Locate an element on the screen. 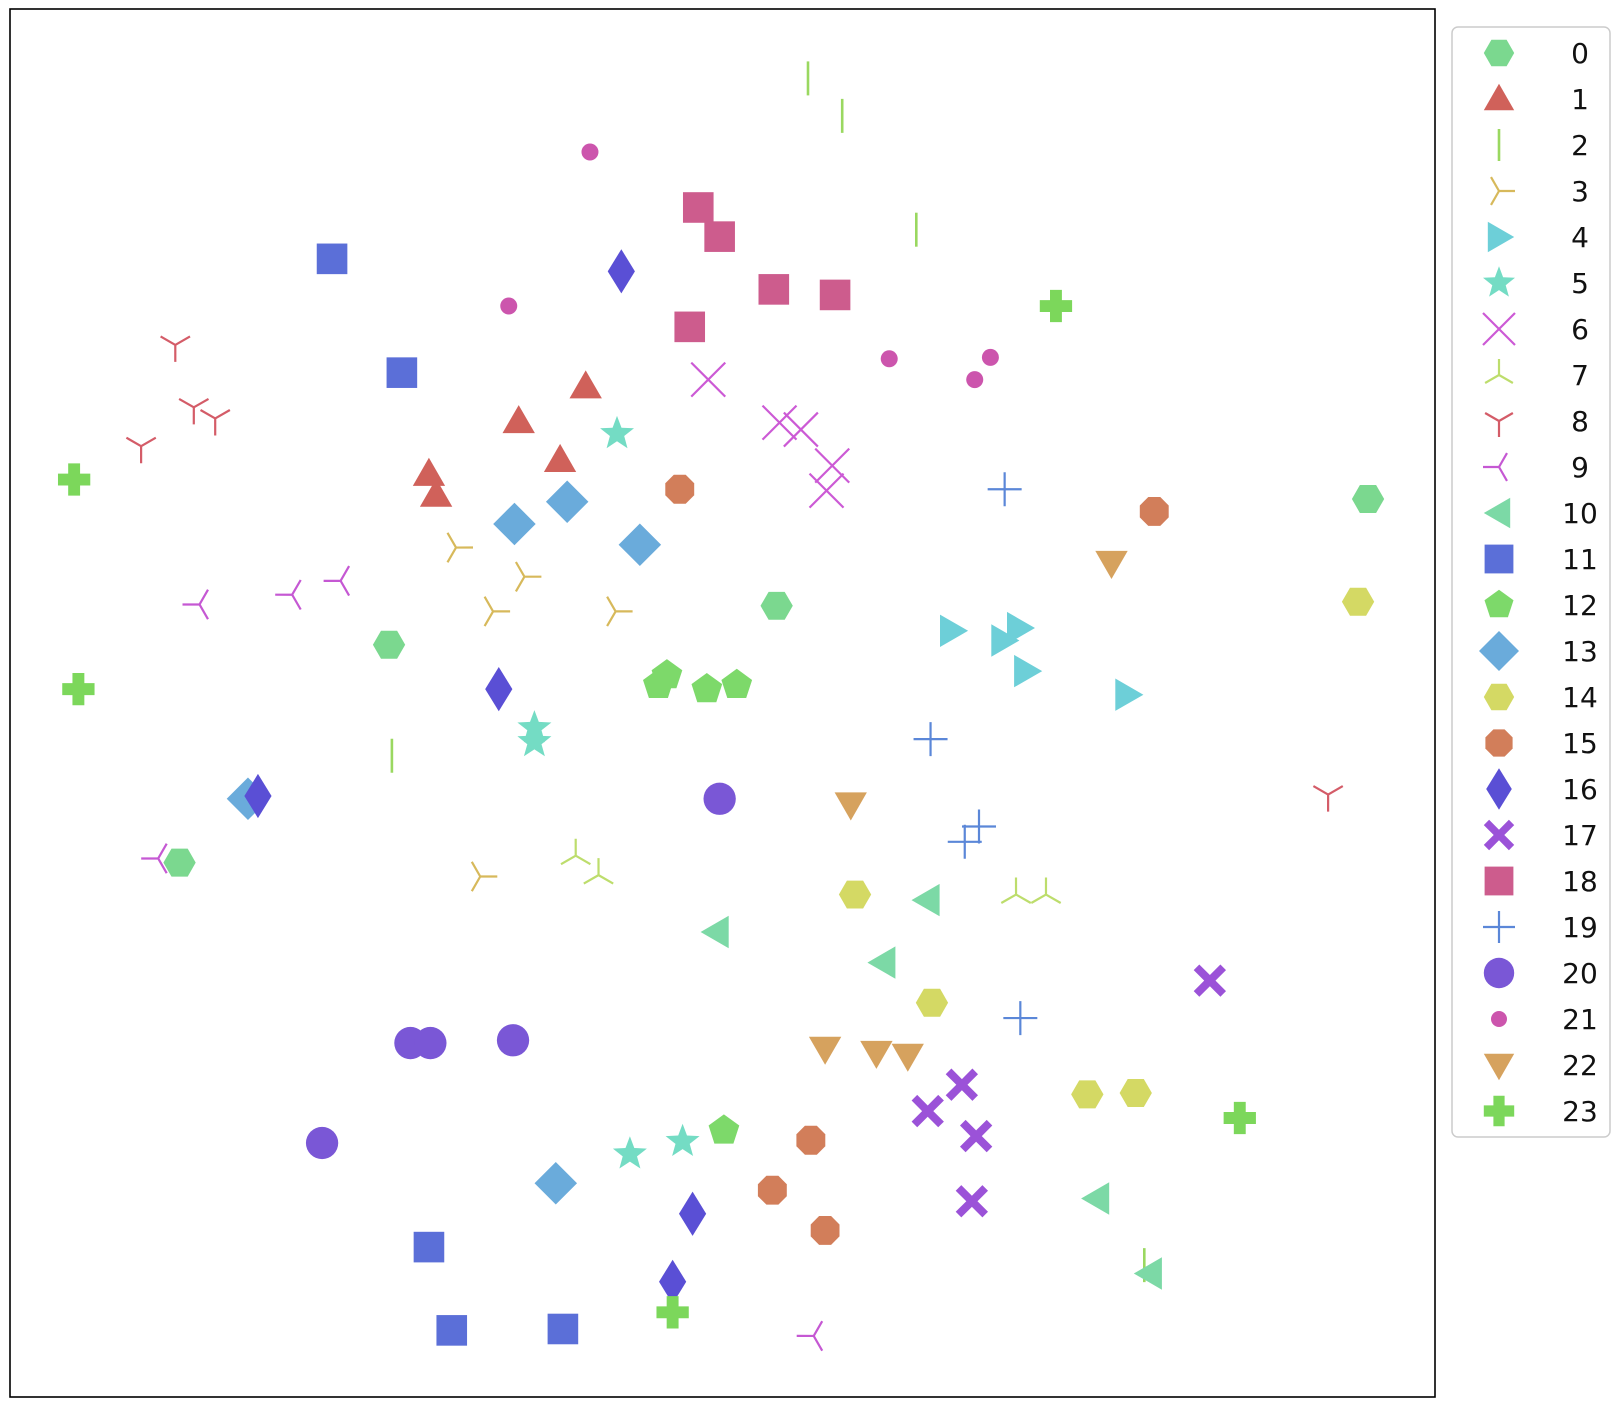 This screenshot has height=1406, width=1618. legend-label-17: 17 is located at coordinates (1580, 835).